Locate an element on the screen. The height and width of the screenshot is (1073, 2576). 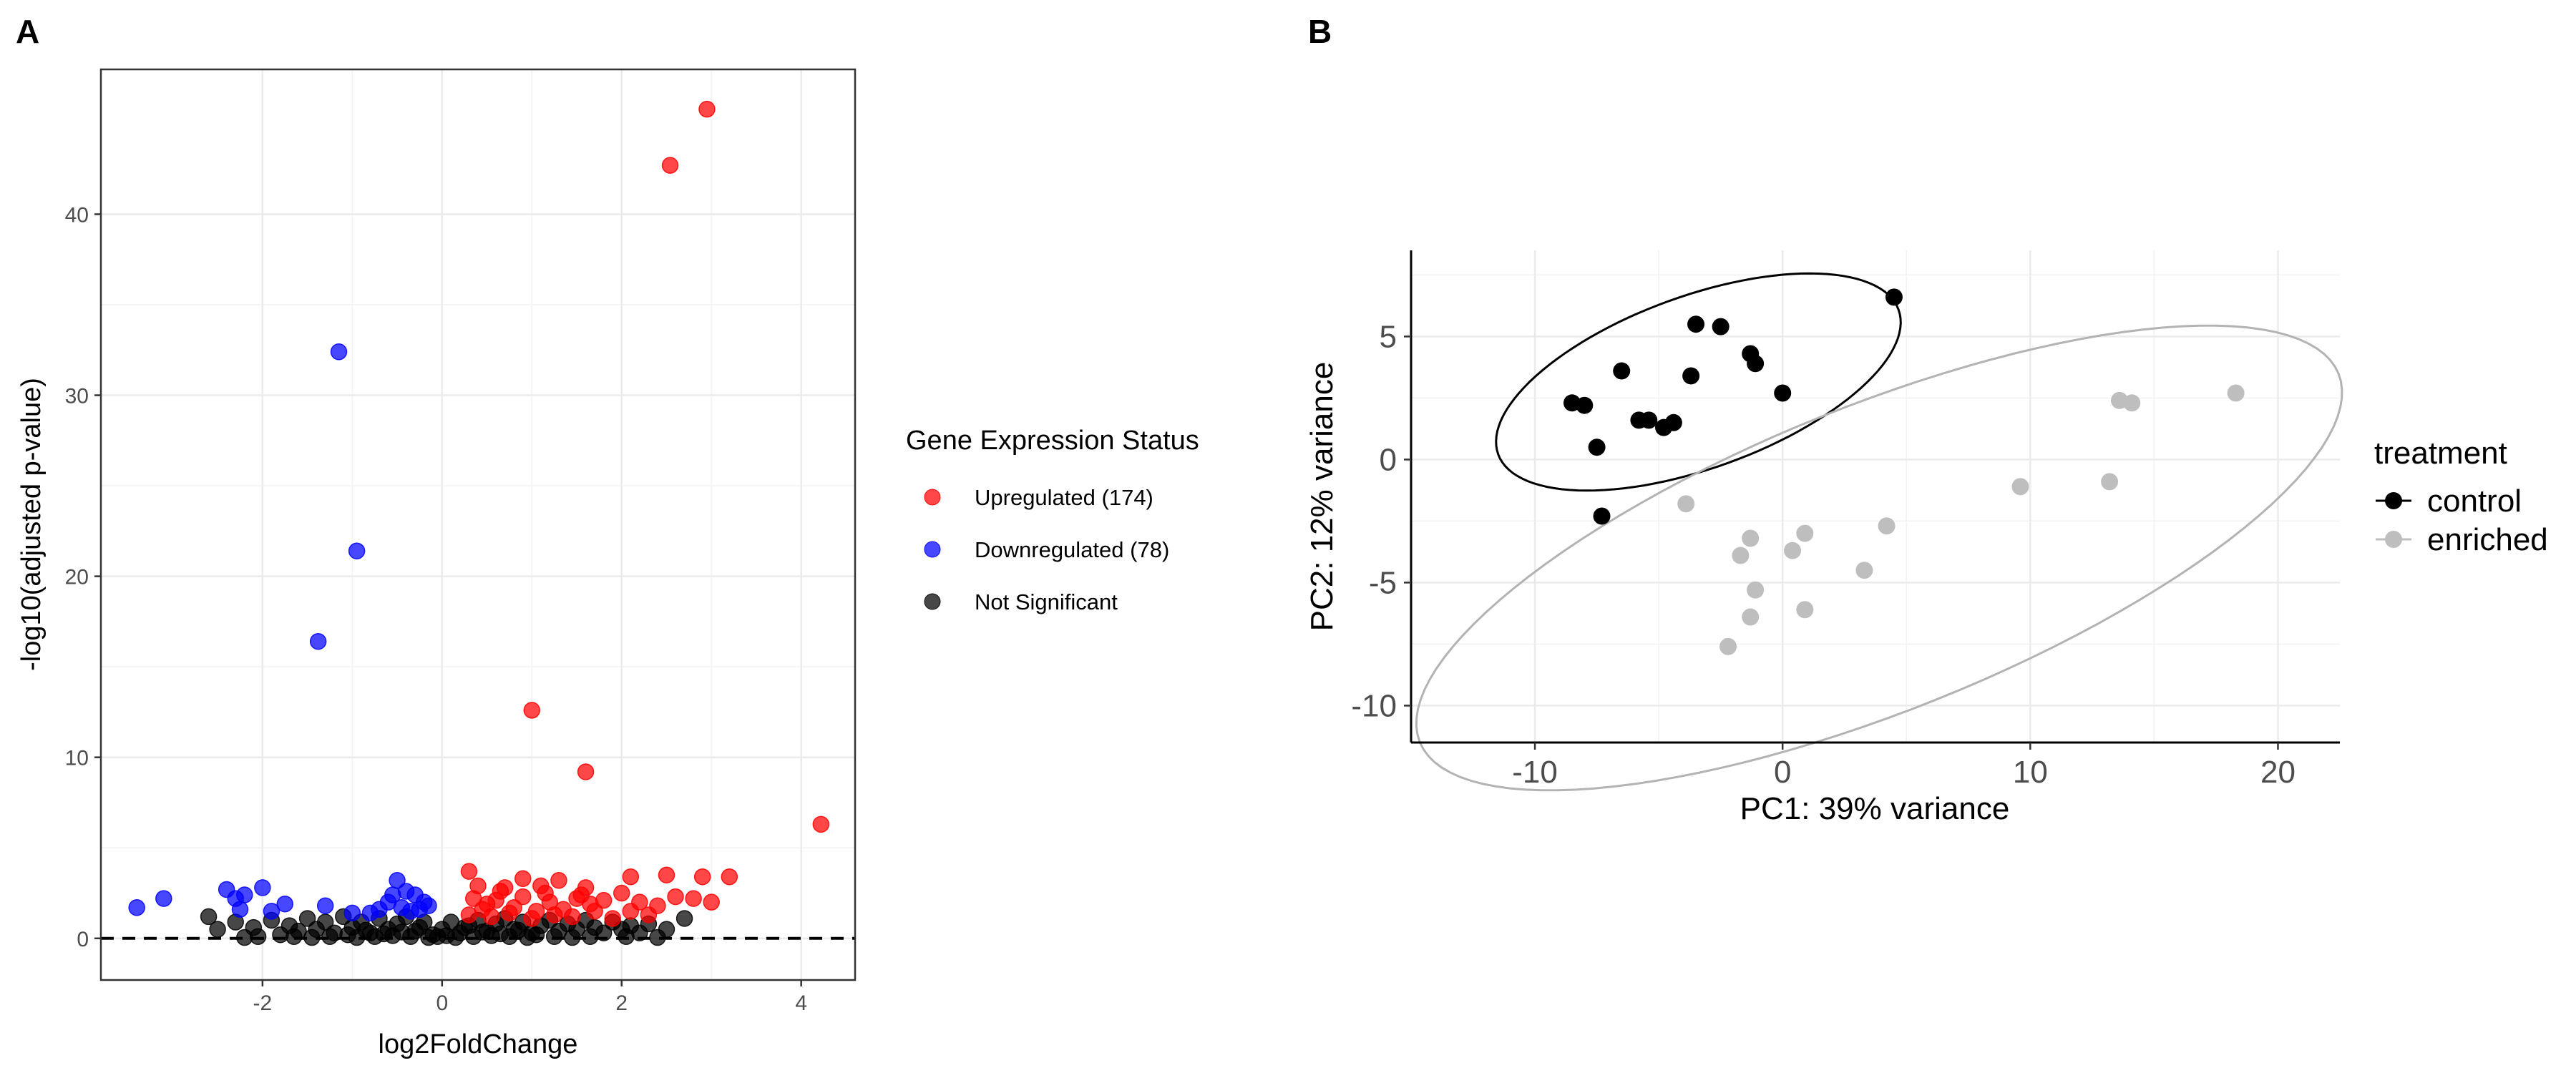
legend-label-control: control is located at coordinates (2474, 501).